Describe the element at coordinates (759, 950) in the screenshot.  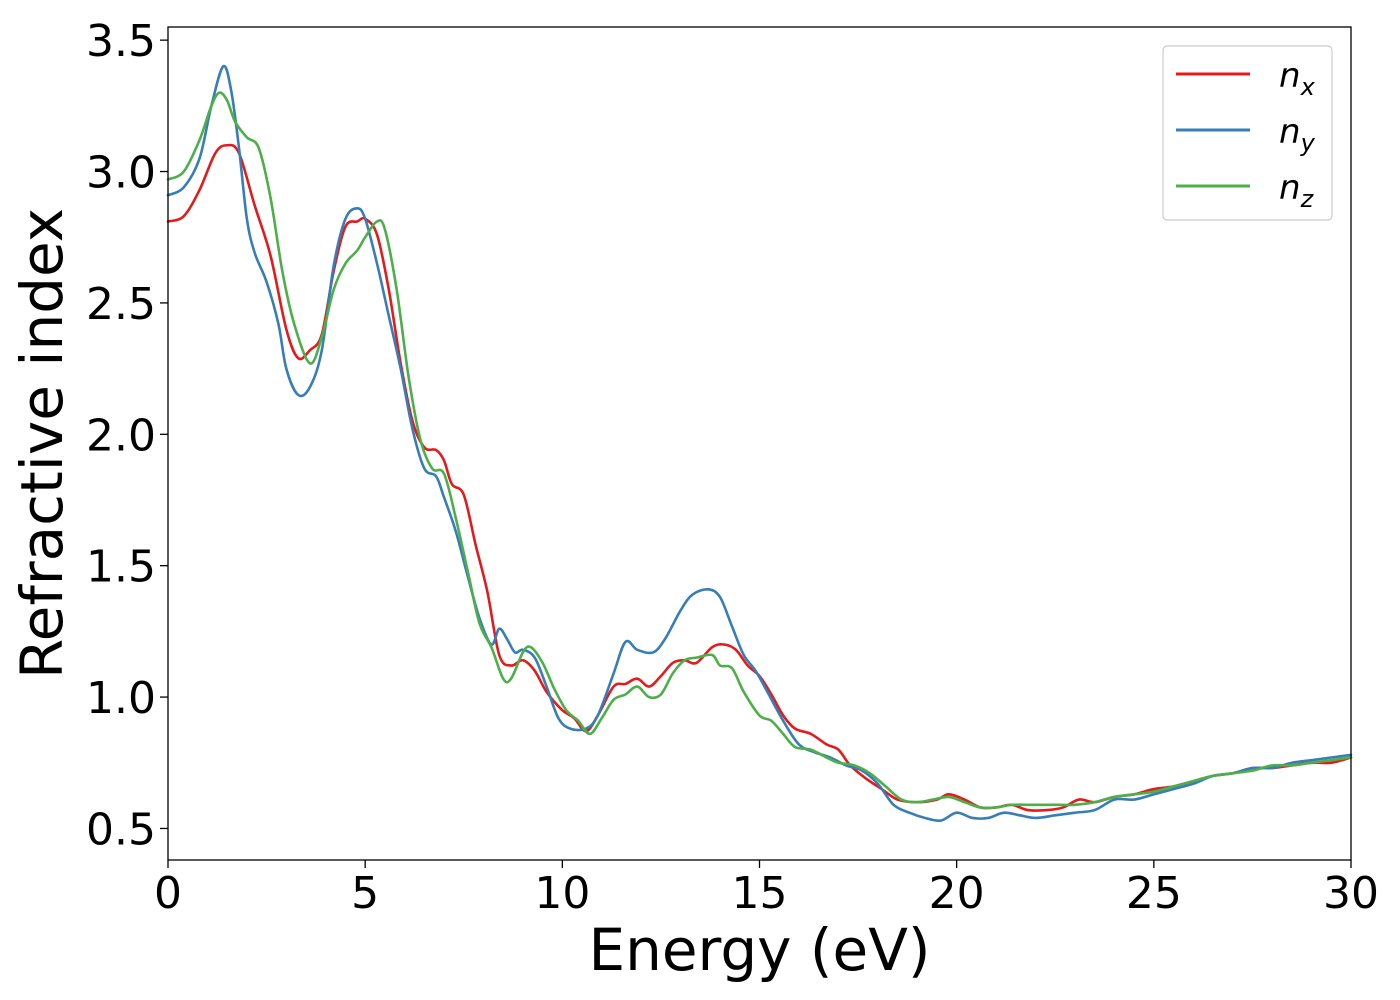
I see `x-axis-title: Energy (eV)` at that location.